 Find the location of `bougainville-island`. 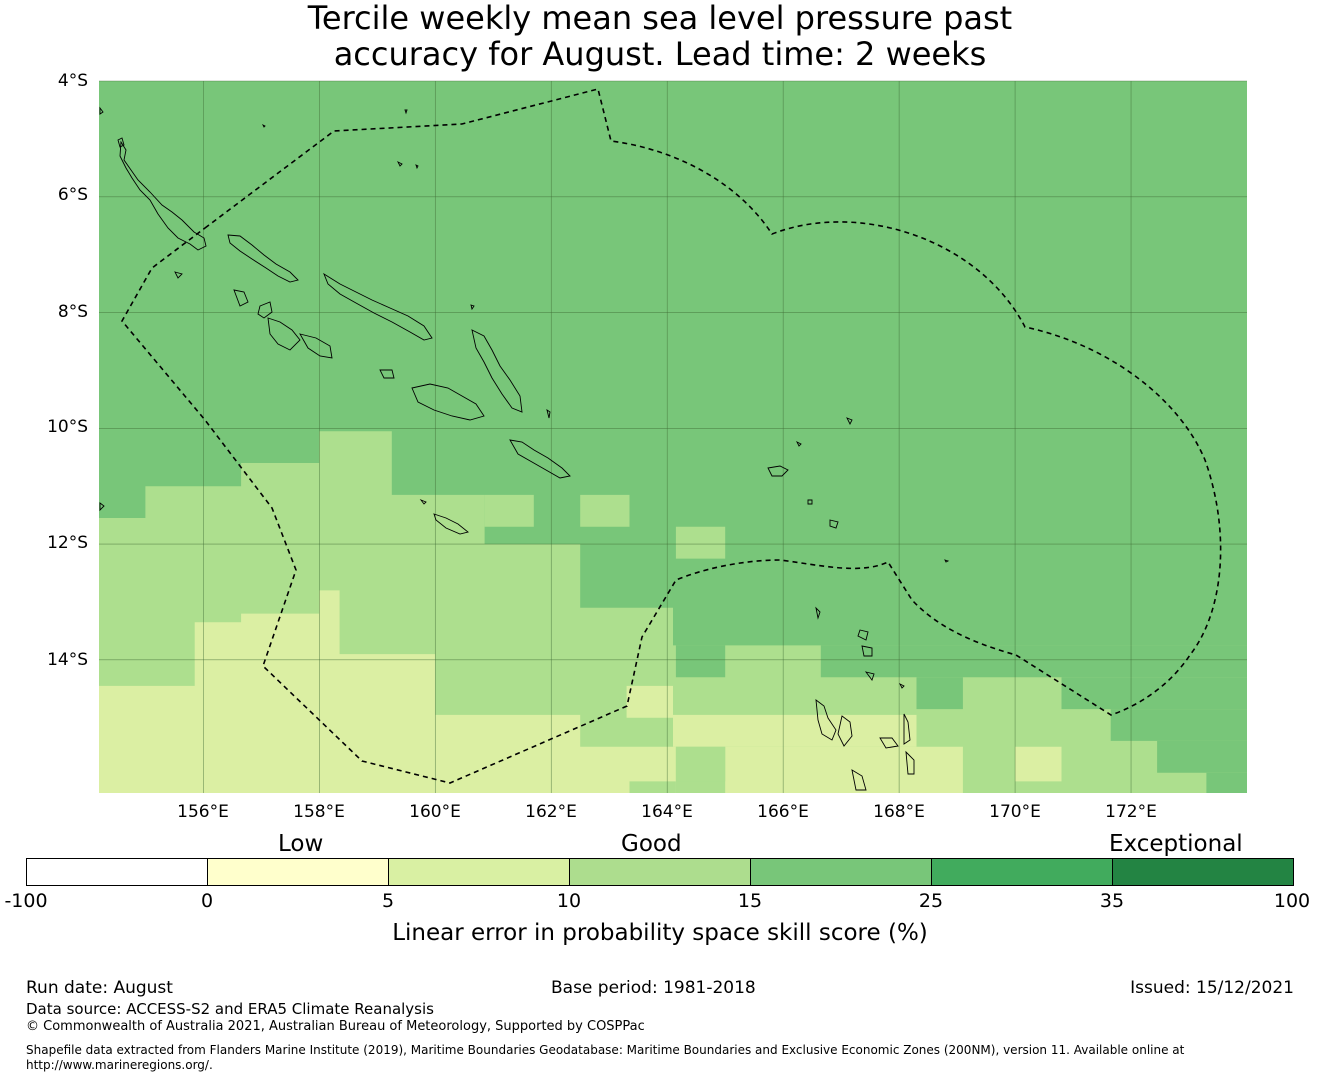

bougainville-island is located at coordinates (163, 195).